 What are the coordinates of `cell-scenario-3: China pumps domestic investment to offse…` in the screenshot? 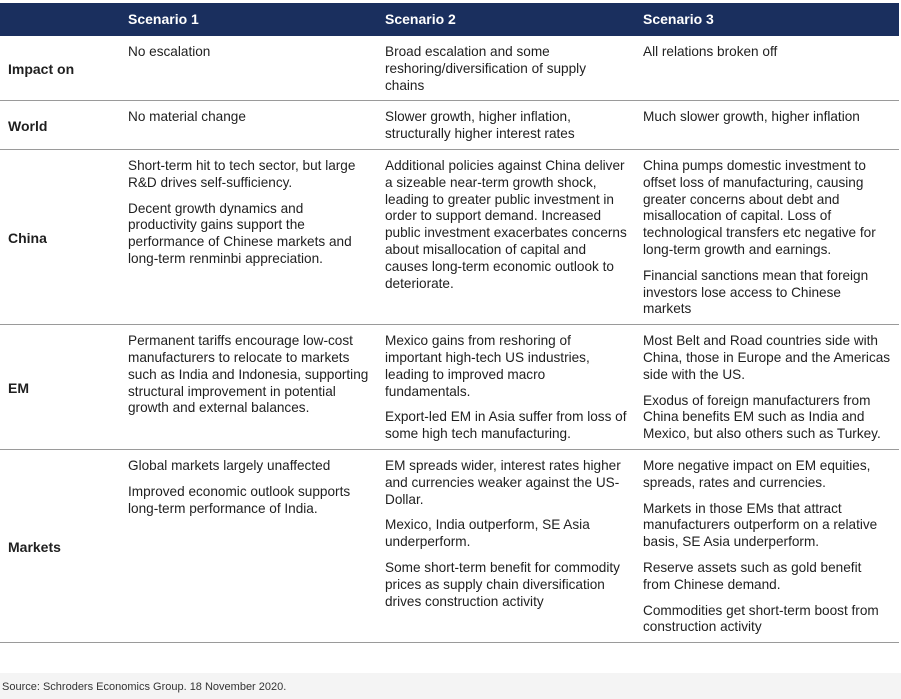 It's located at (767, 236).